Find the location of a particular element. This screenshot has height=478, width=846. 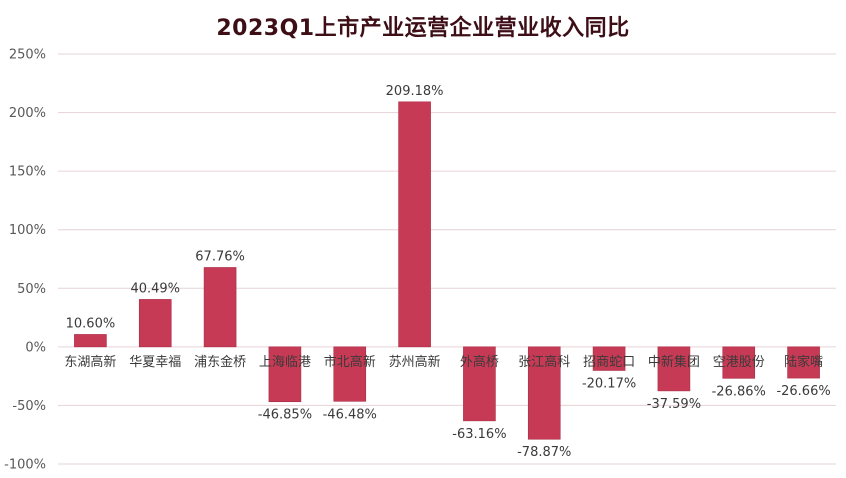

data-label: -46.48% is located at coordinates (350, 414).